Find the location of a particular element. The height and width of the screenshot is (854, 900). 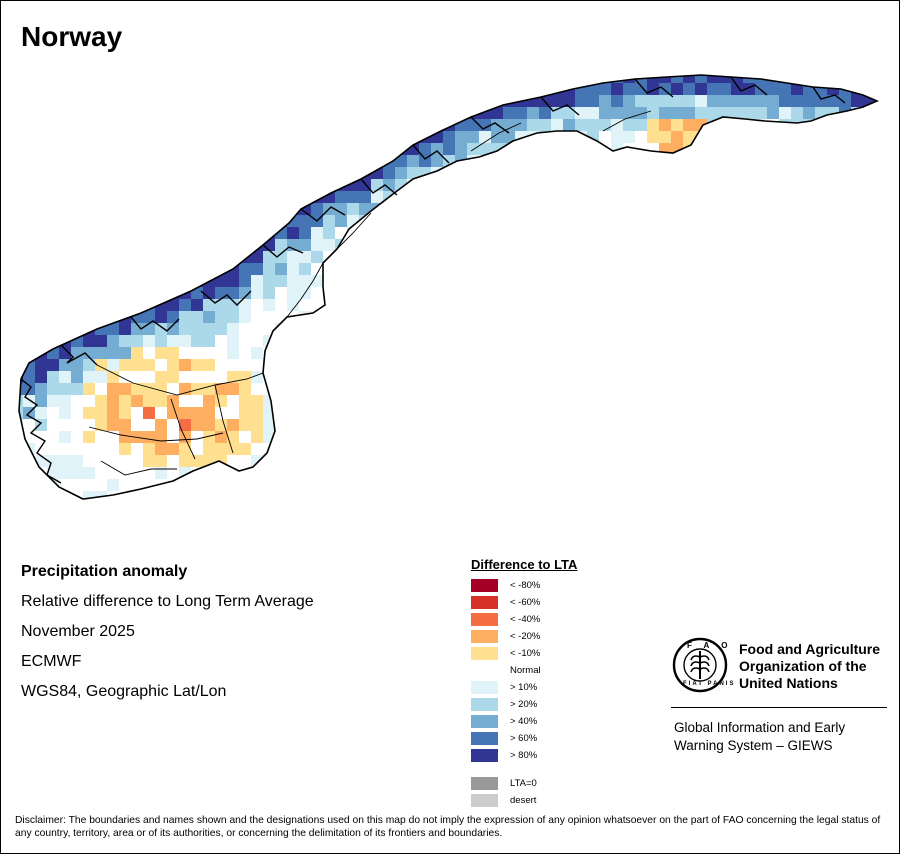

legend-row: Normal is located at coordinates (524, 670).